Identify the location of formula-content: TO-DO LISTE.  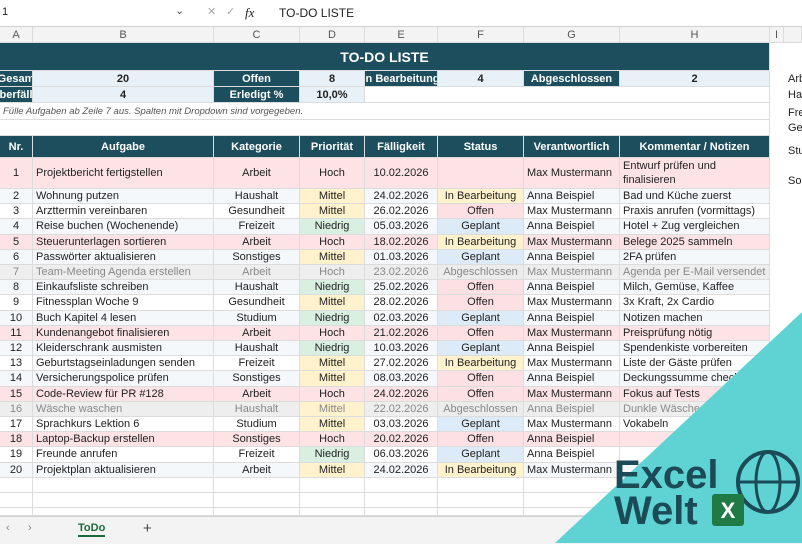
(317, 13).